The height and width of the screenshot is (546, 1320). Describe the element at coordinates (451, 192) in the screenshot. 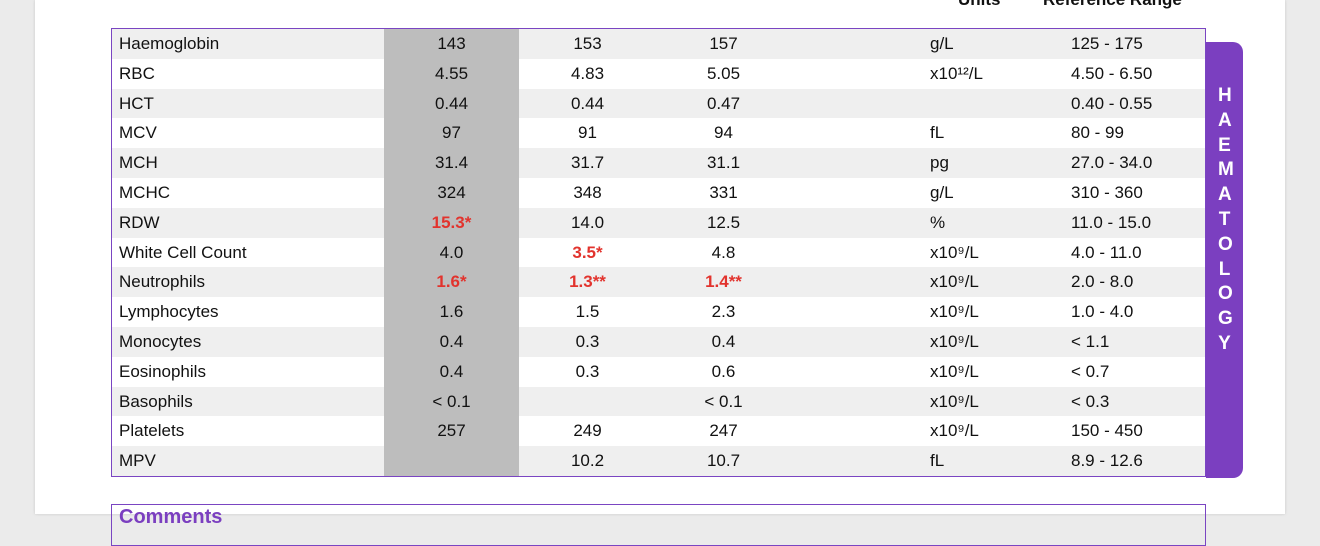

I see `result-value: 324` at that location.